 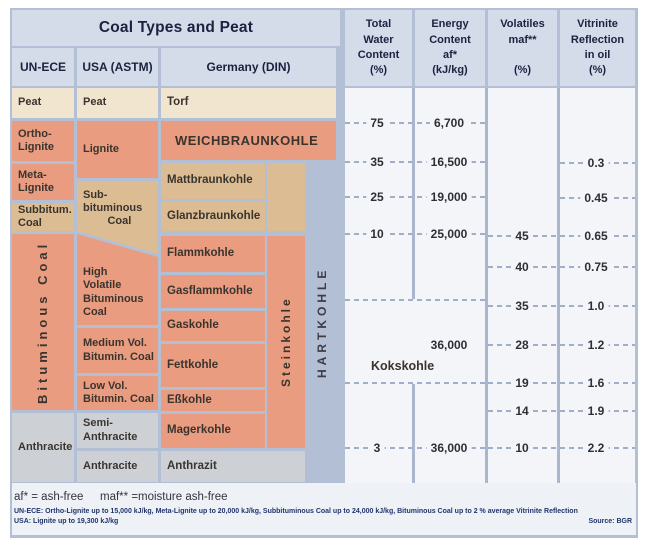 I want to click on scale-energy-19000: 19,000, so click(x=449, y=197).